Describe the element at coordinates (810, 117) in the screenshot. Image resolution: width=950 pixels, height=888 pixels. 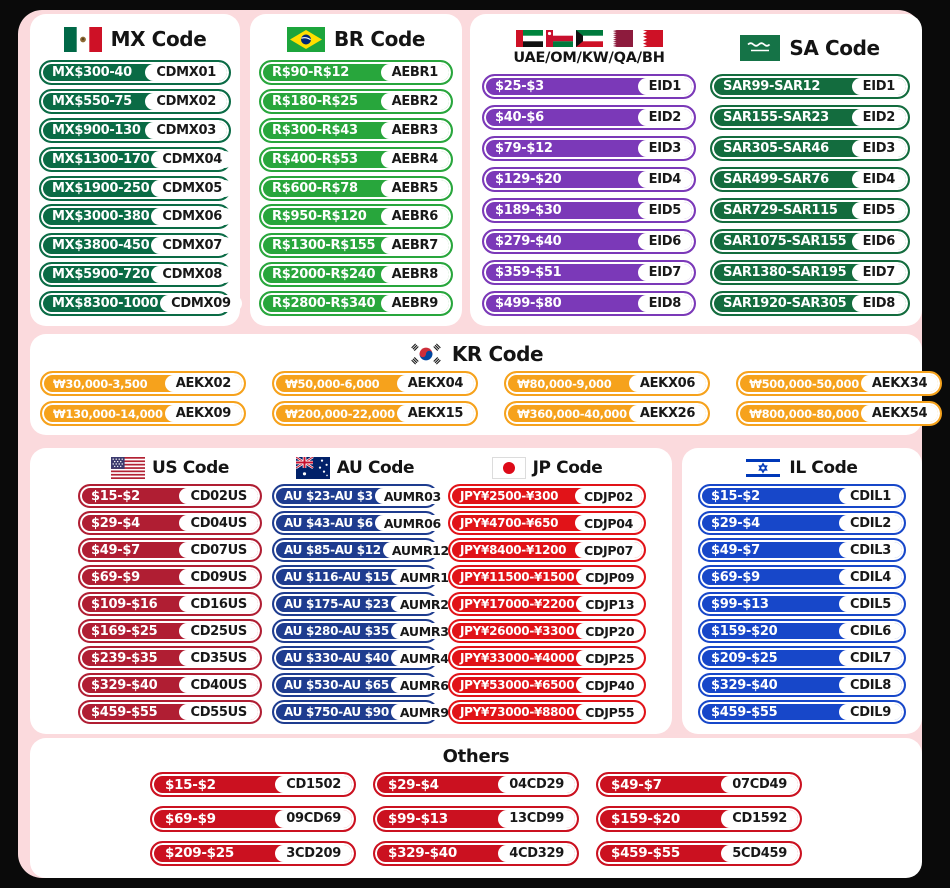
I see `coupon-pill: SAR155-SAR23 EID2` at that location.